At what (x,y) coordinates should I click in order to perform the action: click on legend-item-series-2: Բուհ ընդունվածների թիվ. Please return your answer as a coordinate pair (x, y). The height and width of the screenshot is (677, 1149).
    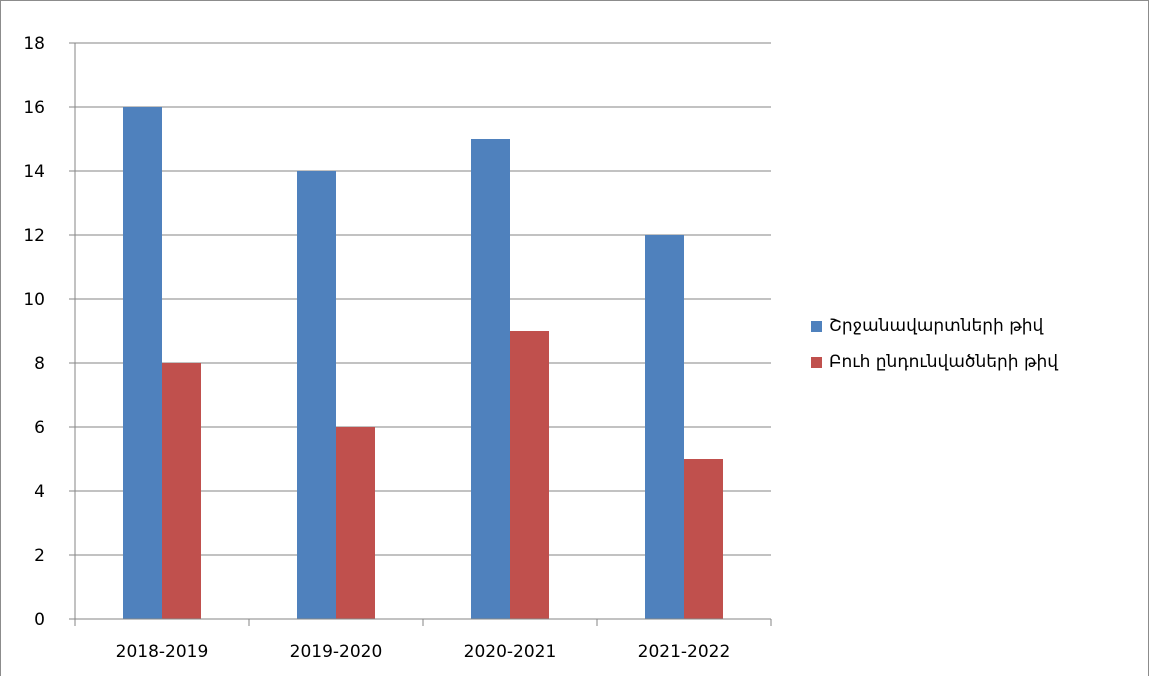
    Looking at the image, I should click on (934, 362).